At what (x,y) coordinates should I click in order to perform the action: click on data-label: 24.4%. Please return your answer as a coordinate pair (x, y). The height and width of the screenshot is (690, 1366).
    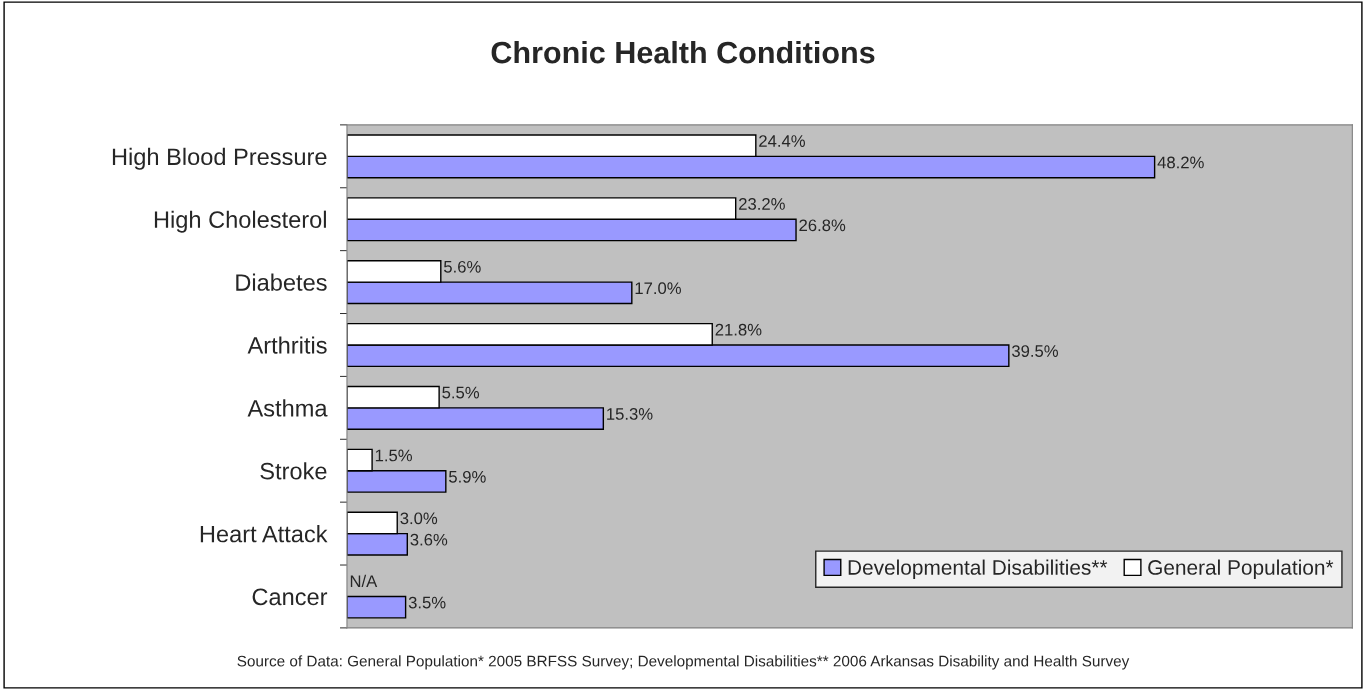
    Looking at the image, I should click on (782, 141).